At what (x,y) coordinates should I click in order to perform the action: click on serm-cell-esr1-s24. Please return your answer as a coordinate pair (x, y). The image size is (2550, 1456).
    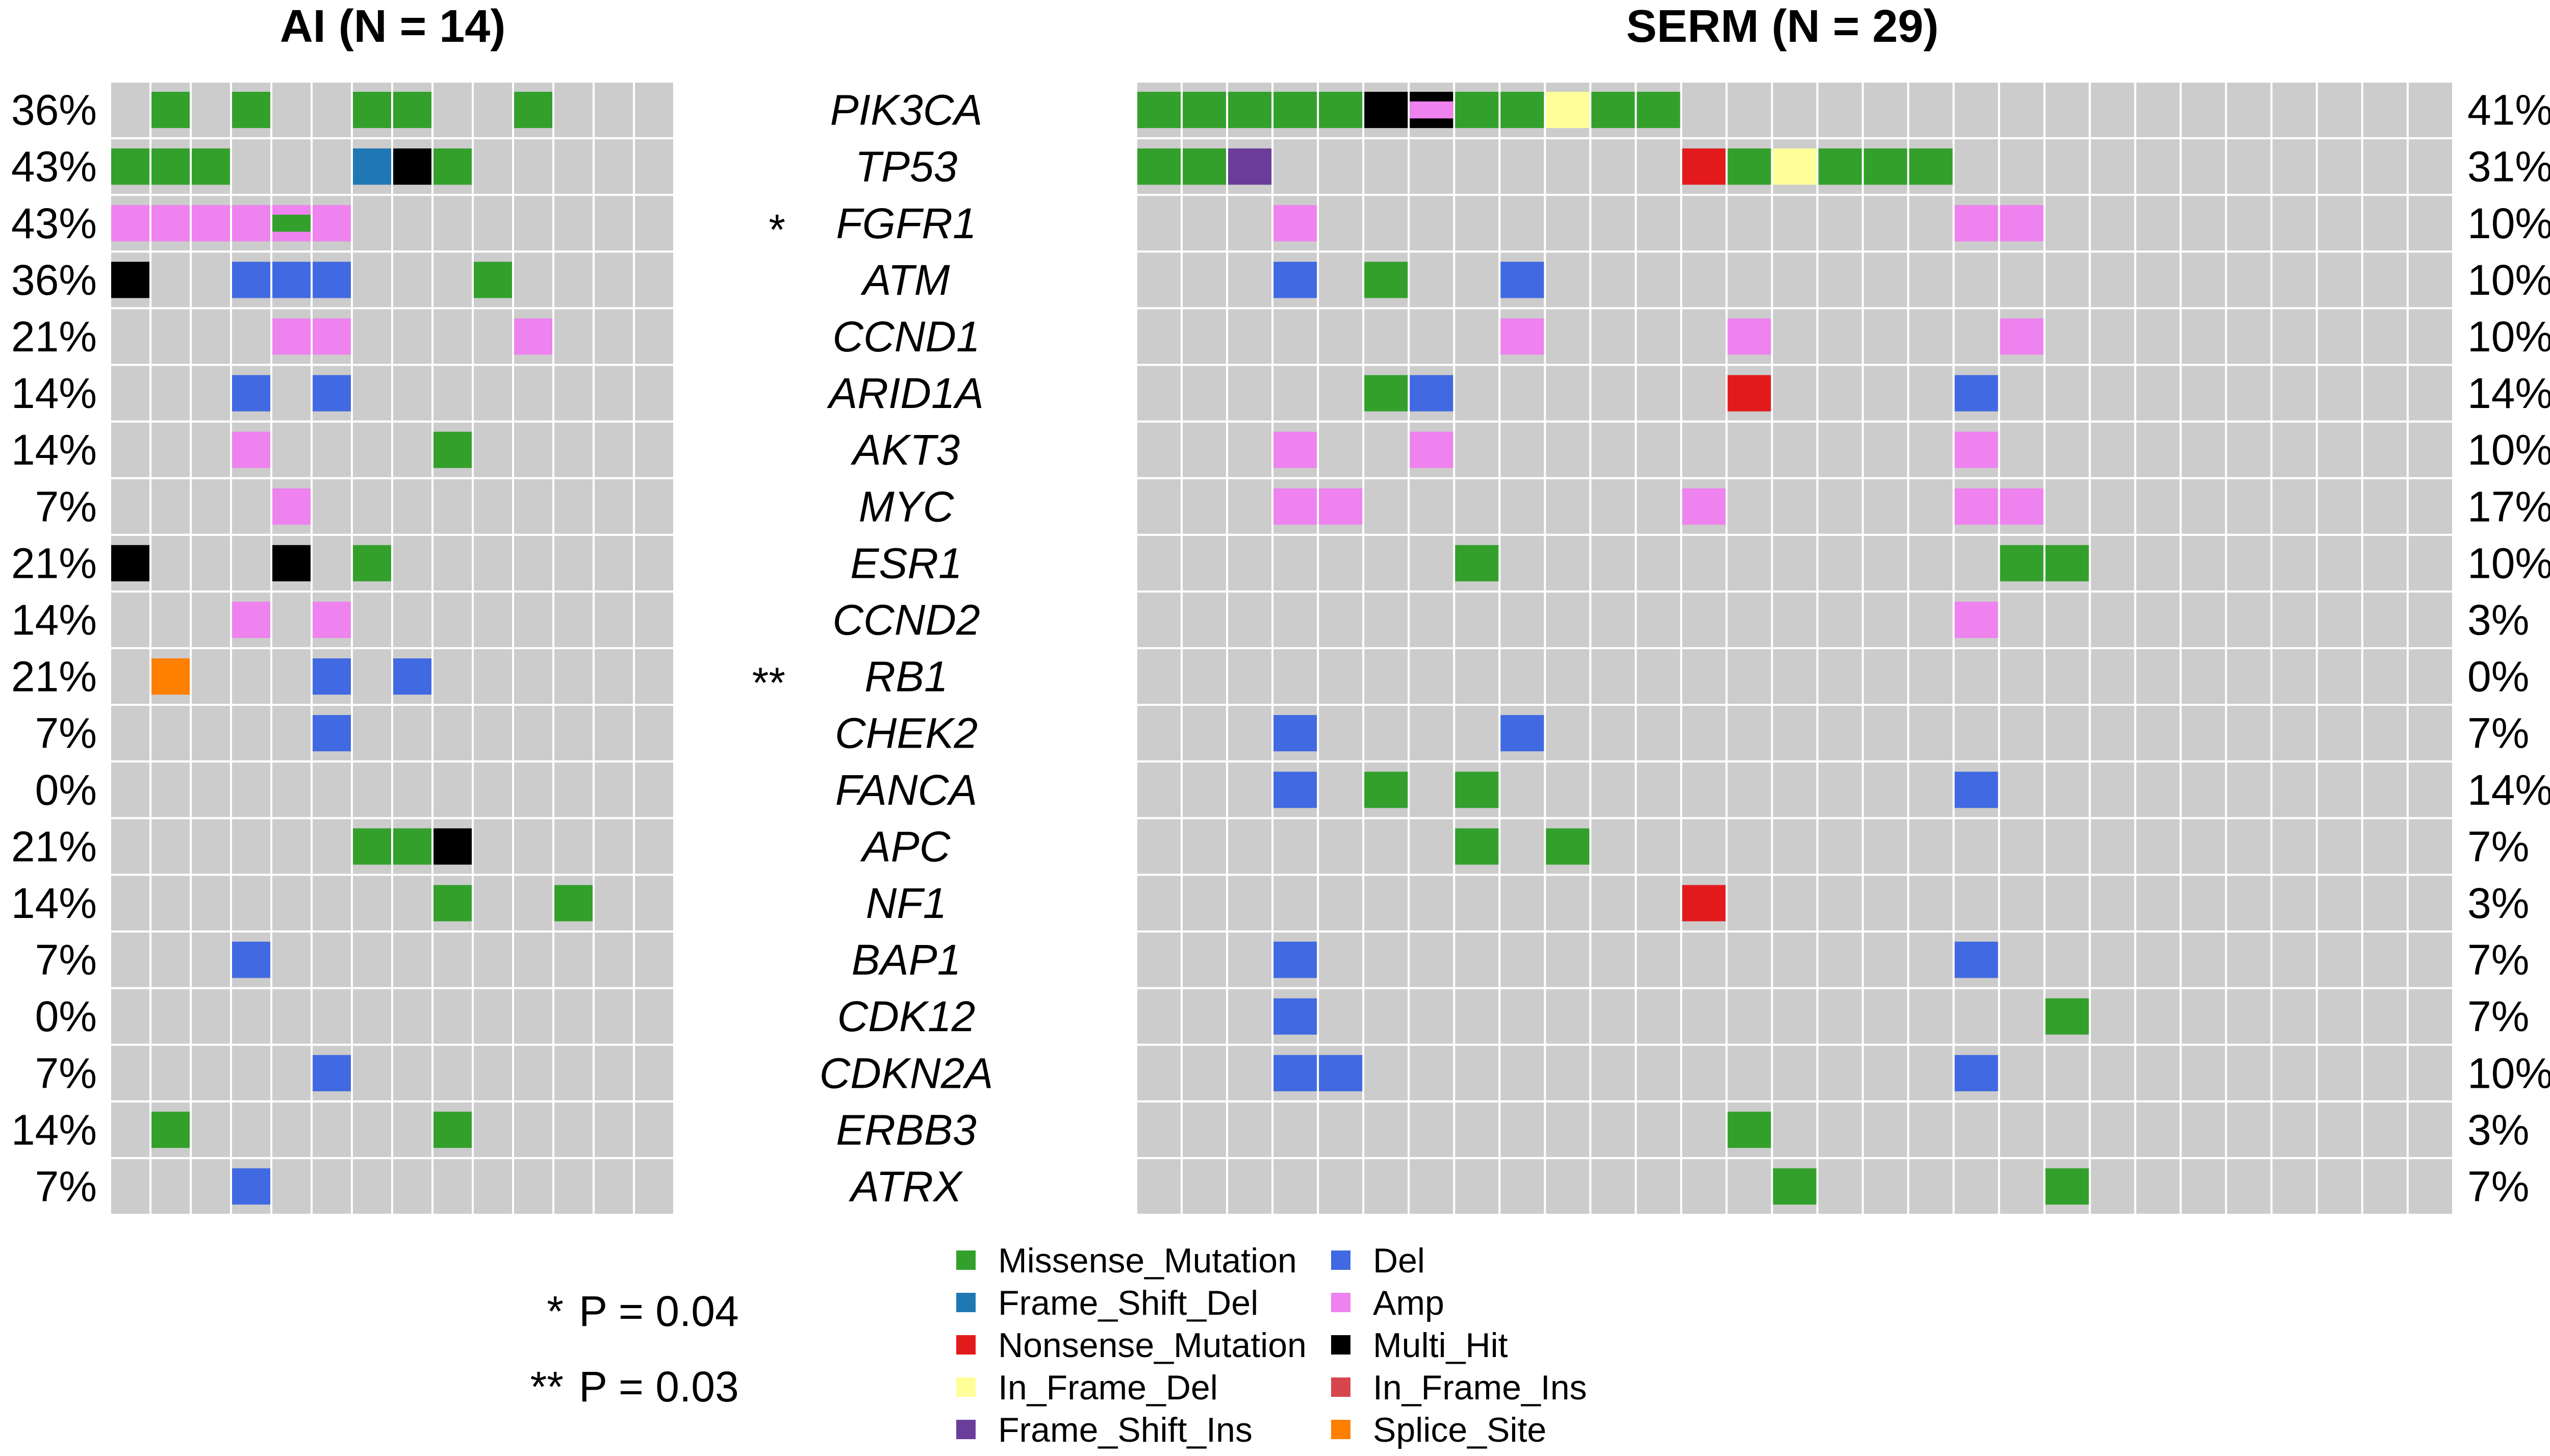
    Looking at the image, I should click on (2203, 563).